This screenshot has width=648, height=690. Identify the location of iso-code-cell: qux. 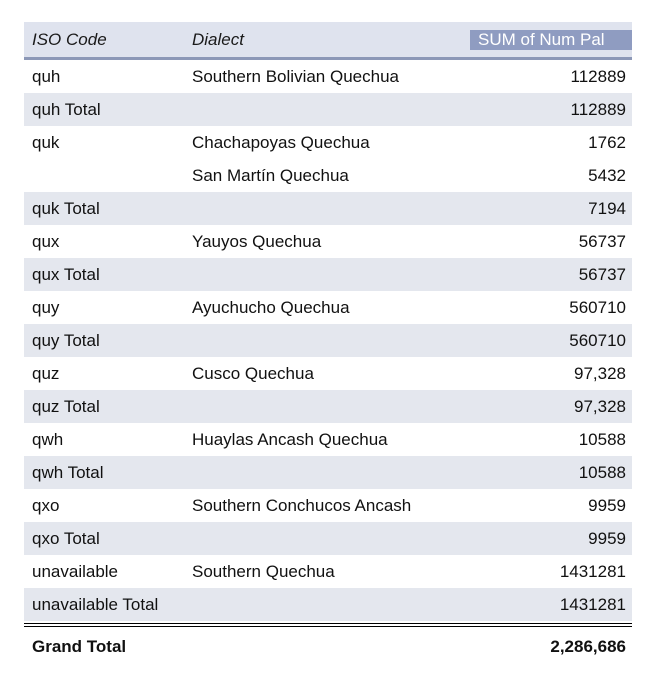
(46, 241).